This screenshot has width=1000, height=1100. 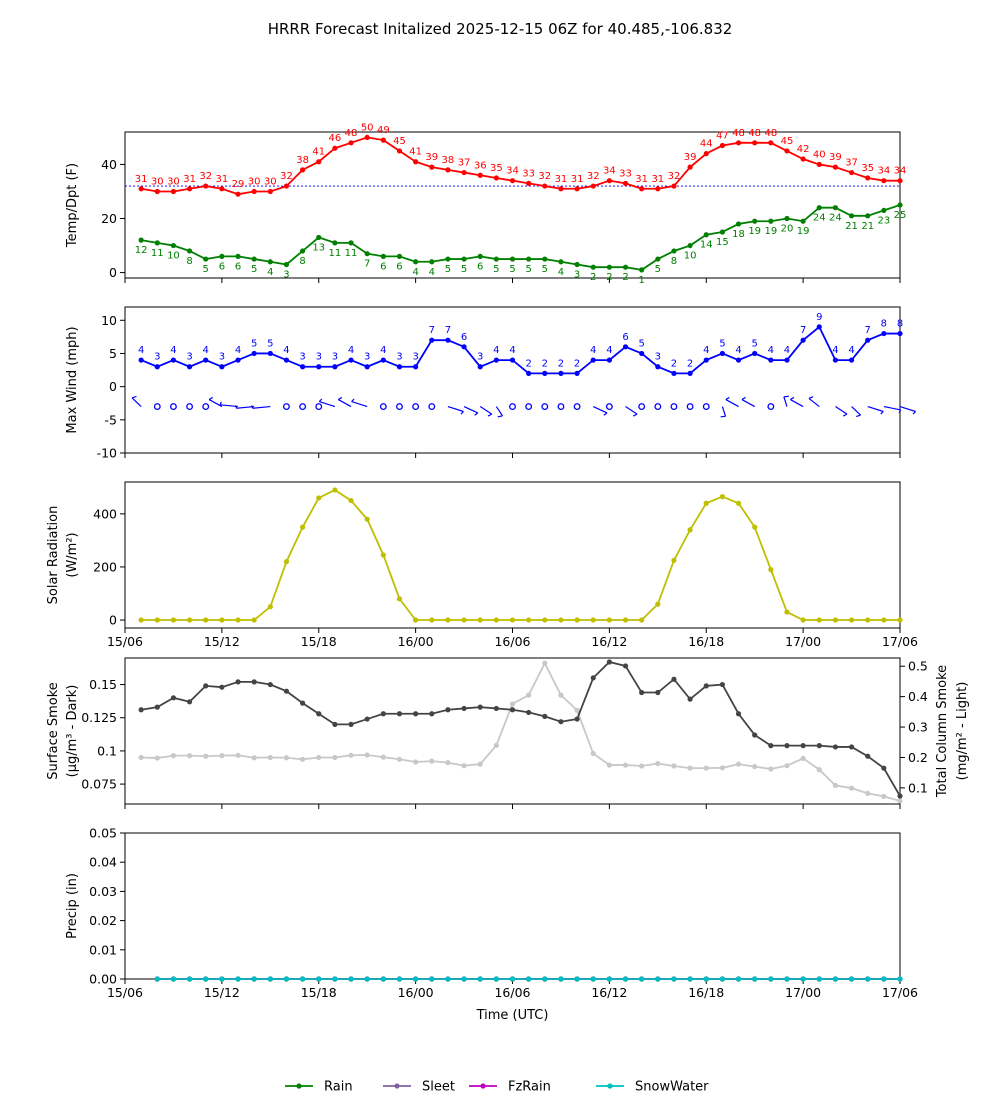 I want to click on dewpoint-value-label: 3, so click(x=577, y=274).